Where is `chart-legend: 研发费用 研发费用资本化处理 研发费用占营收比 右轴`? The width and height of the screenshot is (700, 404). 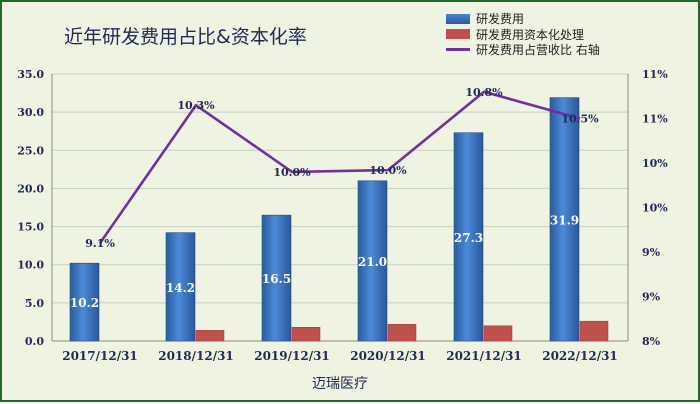
chart-legend: 研发费用 研发费用资本化处理 研发费用占营收比 右轴 is located at coordinates (523, 34).